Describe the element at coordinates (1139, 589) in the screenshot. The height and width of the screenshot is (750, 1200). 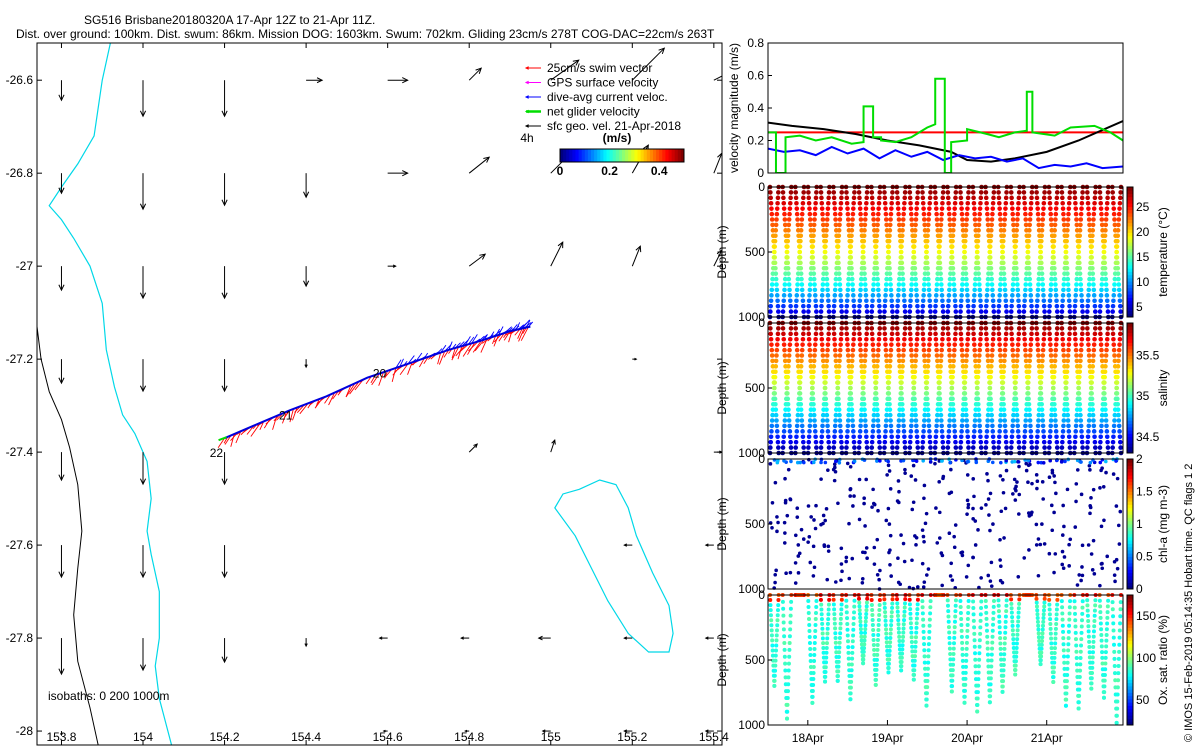
I see `colorbar-tick-label: 0` at that location.